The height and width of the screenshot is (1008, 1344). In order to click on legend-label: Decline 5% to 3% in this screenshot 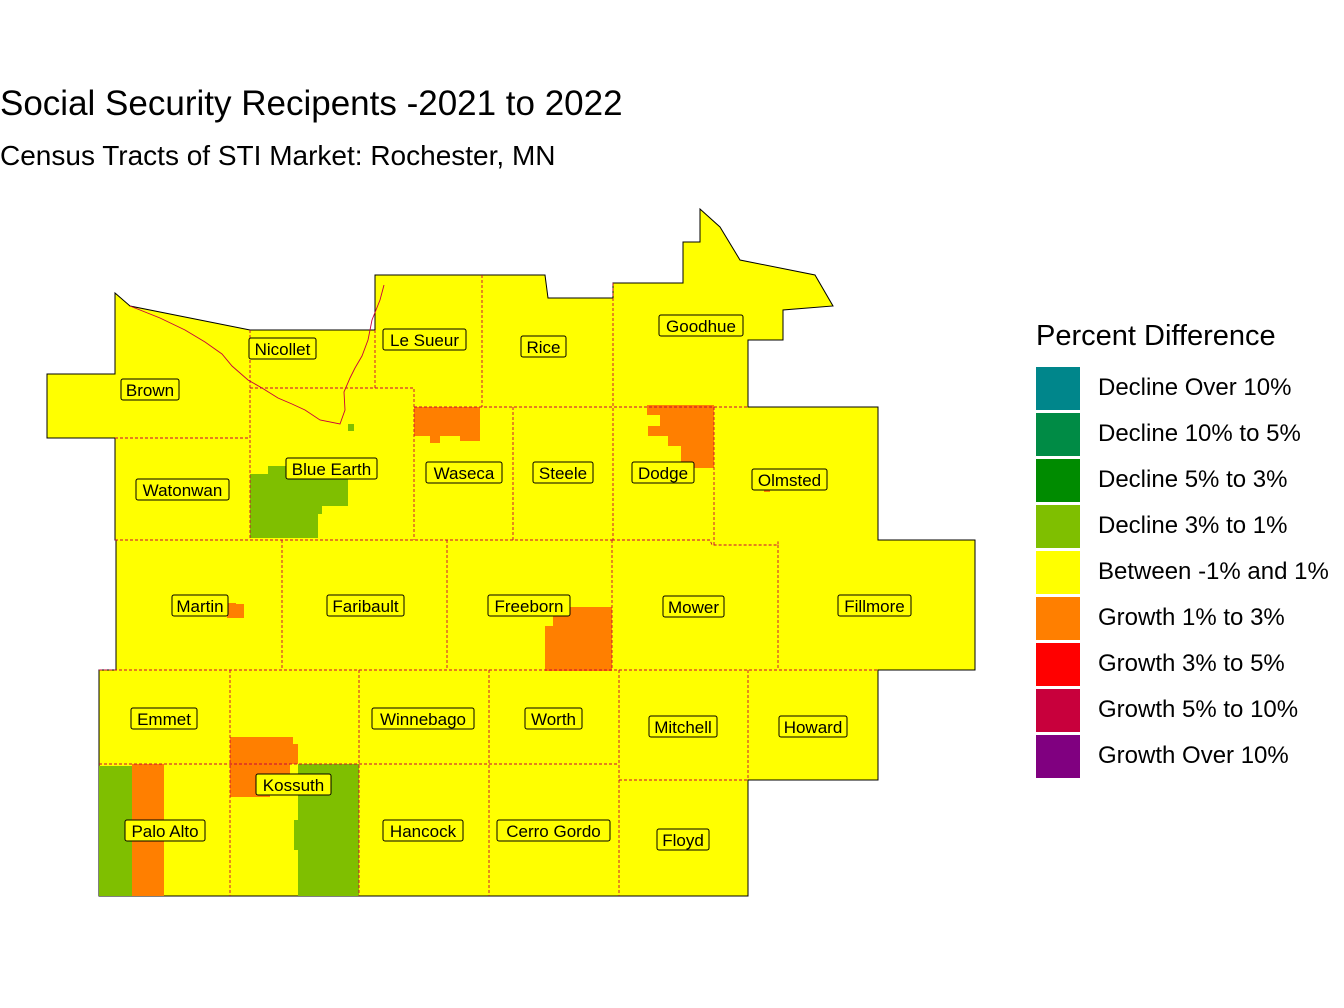, I will do `click(1193, 479)`.